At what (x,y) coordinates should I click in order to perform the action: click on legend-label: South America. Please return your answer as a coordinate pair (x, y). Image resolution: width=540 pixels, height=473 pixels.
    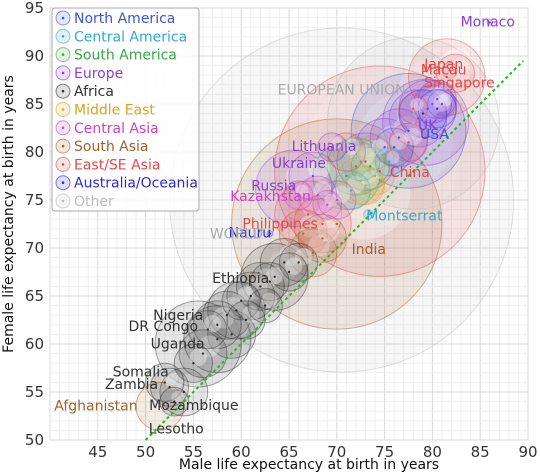
    Looking at the image, I should click on (125, 56).